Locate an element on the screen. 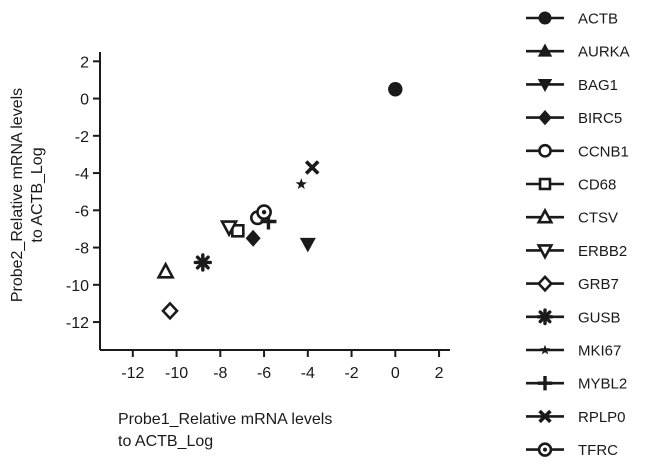  legend-marker-erbb2 is located at coordinates (545, 252).